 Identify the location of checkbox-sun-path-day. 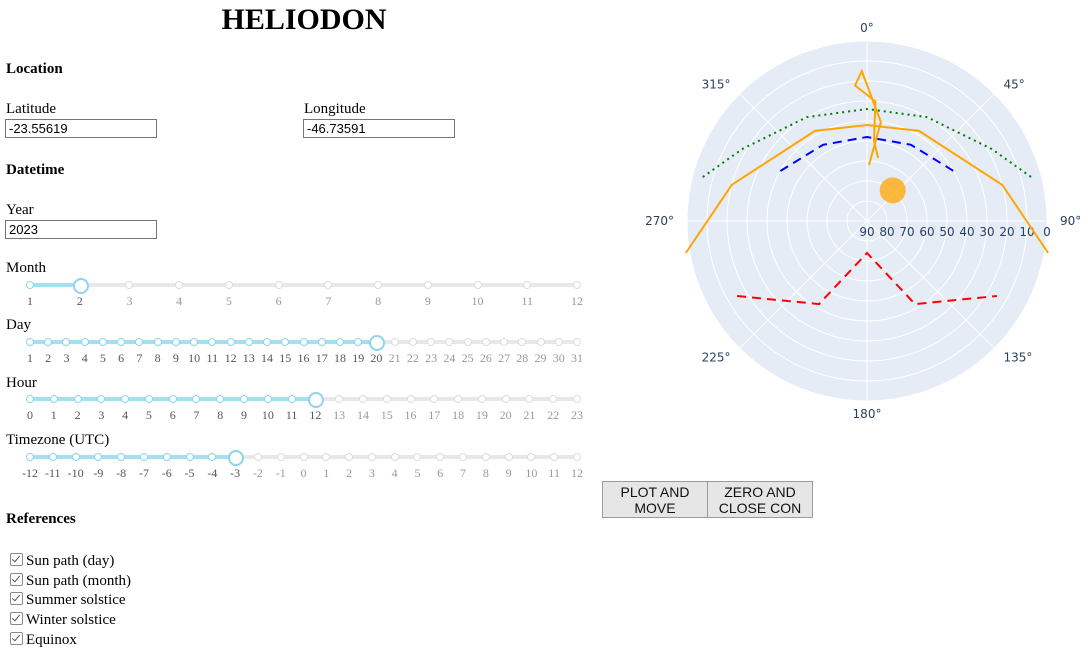
(16, 559).